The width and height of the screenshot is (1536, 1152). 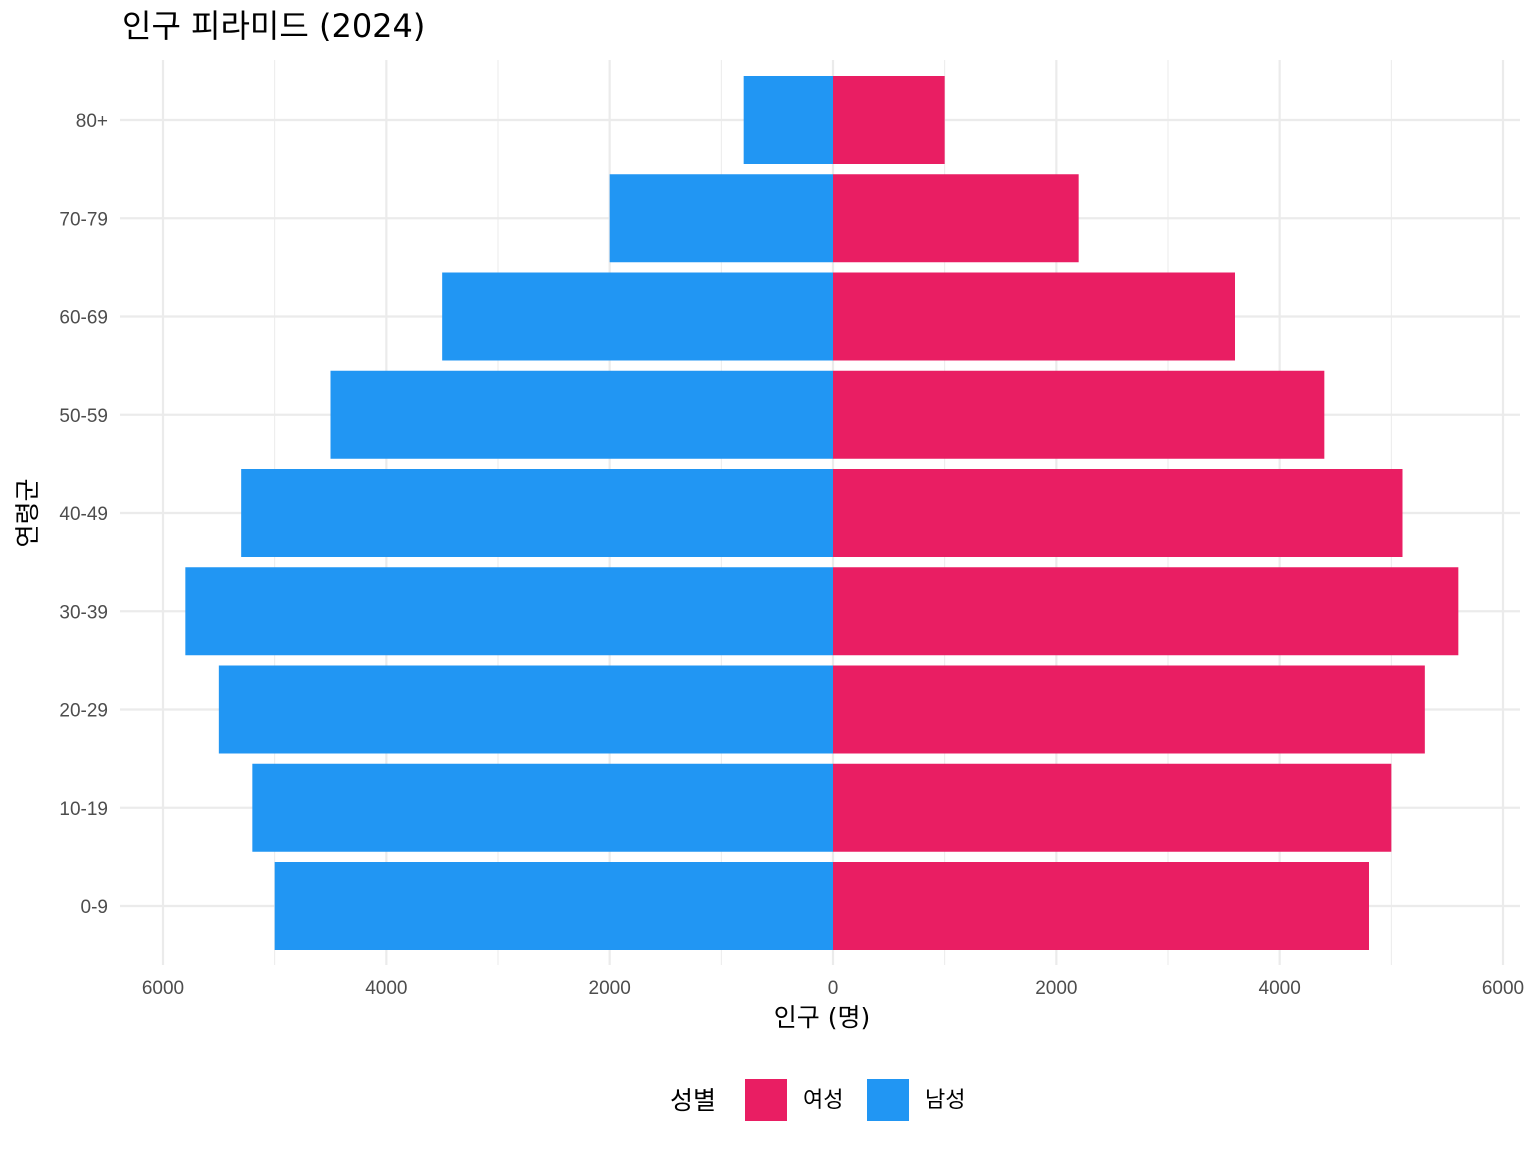 What do you see at coordinates (822, 1017) in the screenshot?
I see `x-axis-label: 인구 (명)` at bounding box center [822, 1017].